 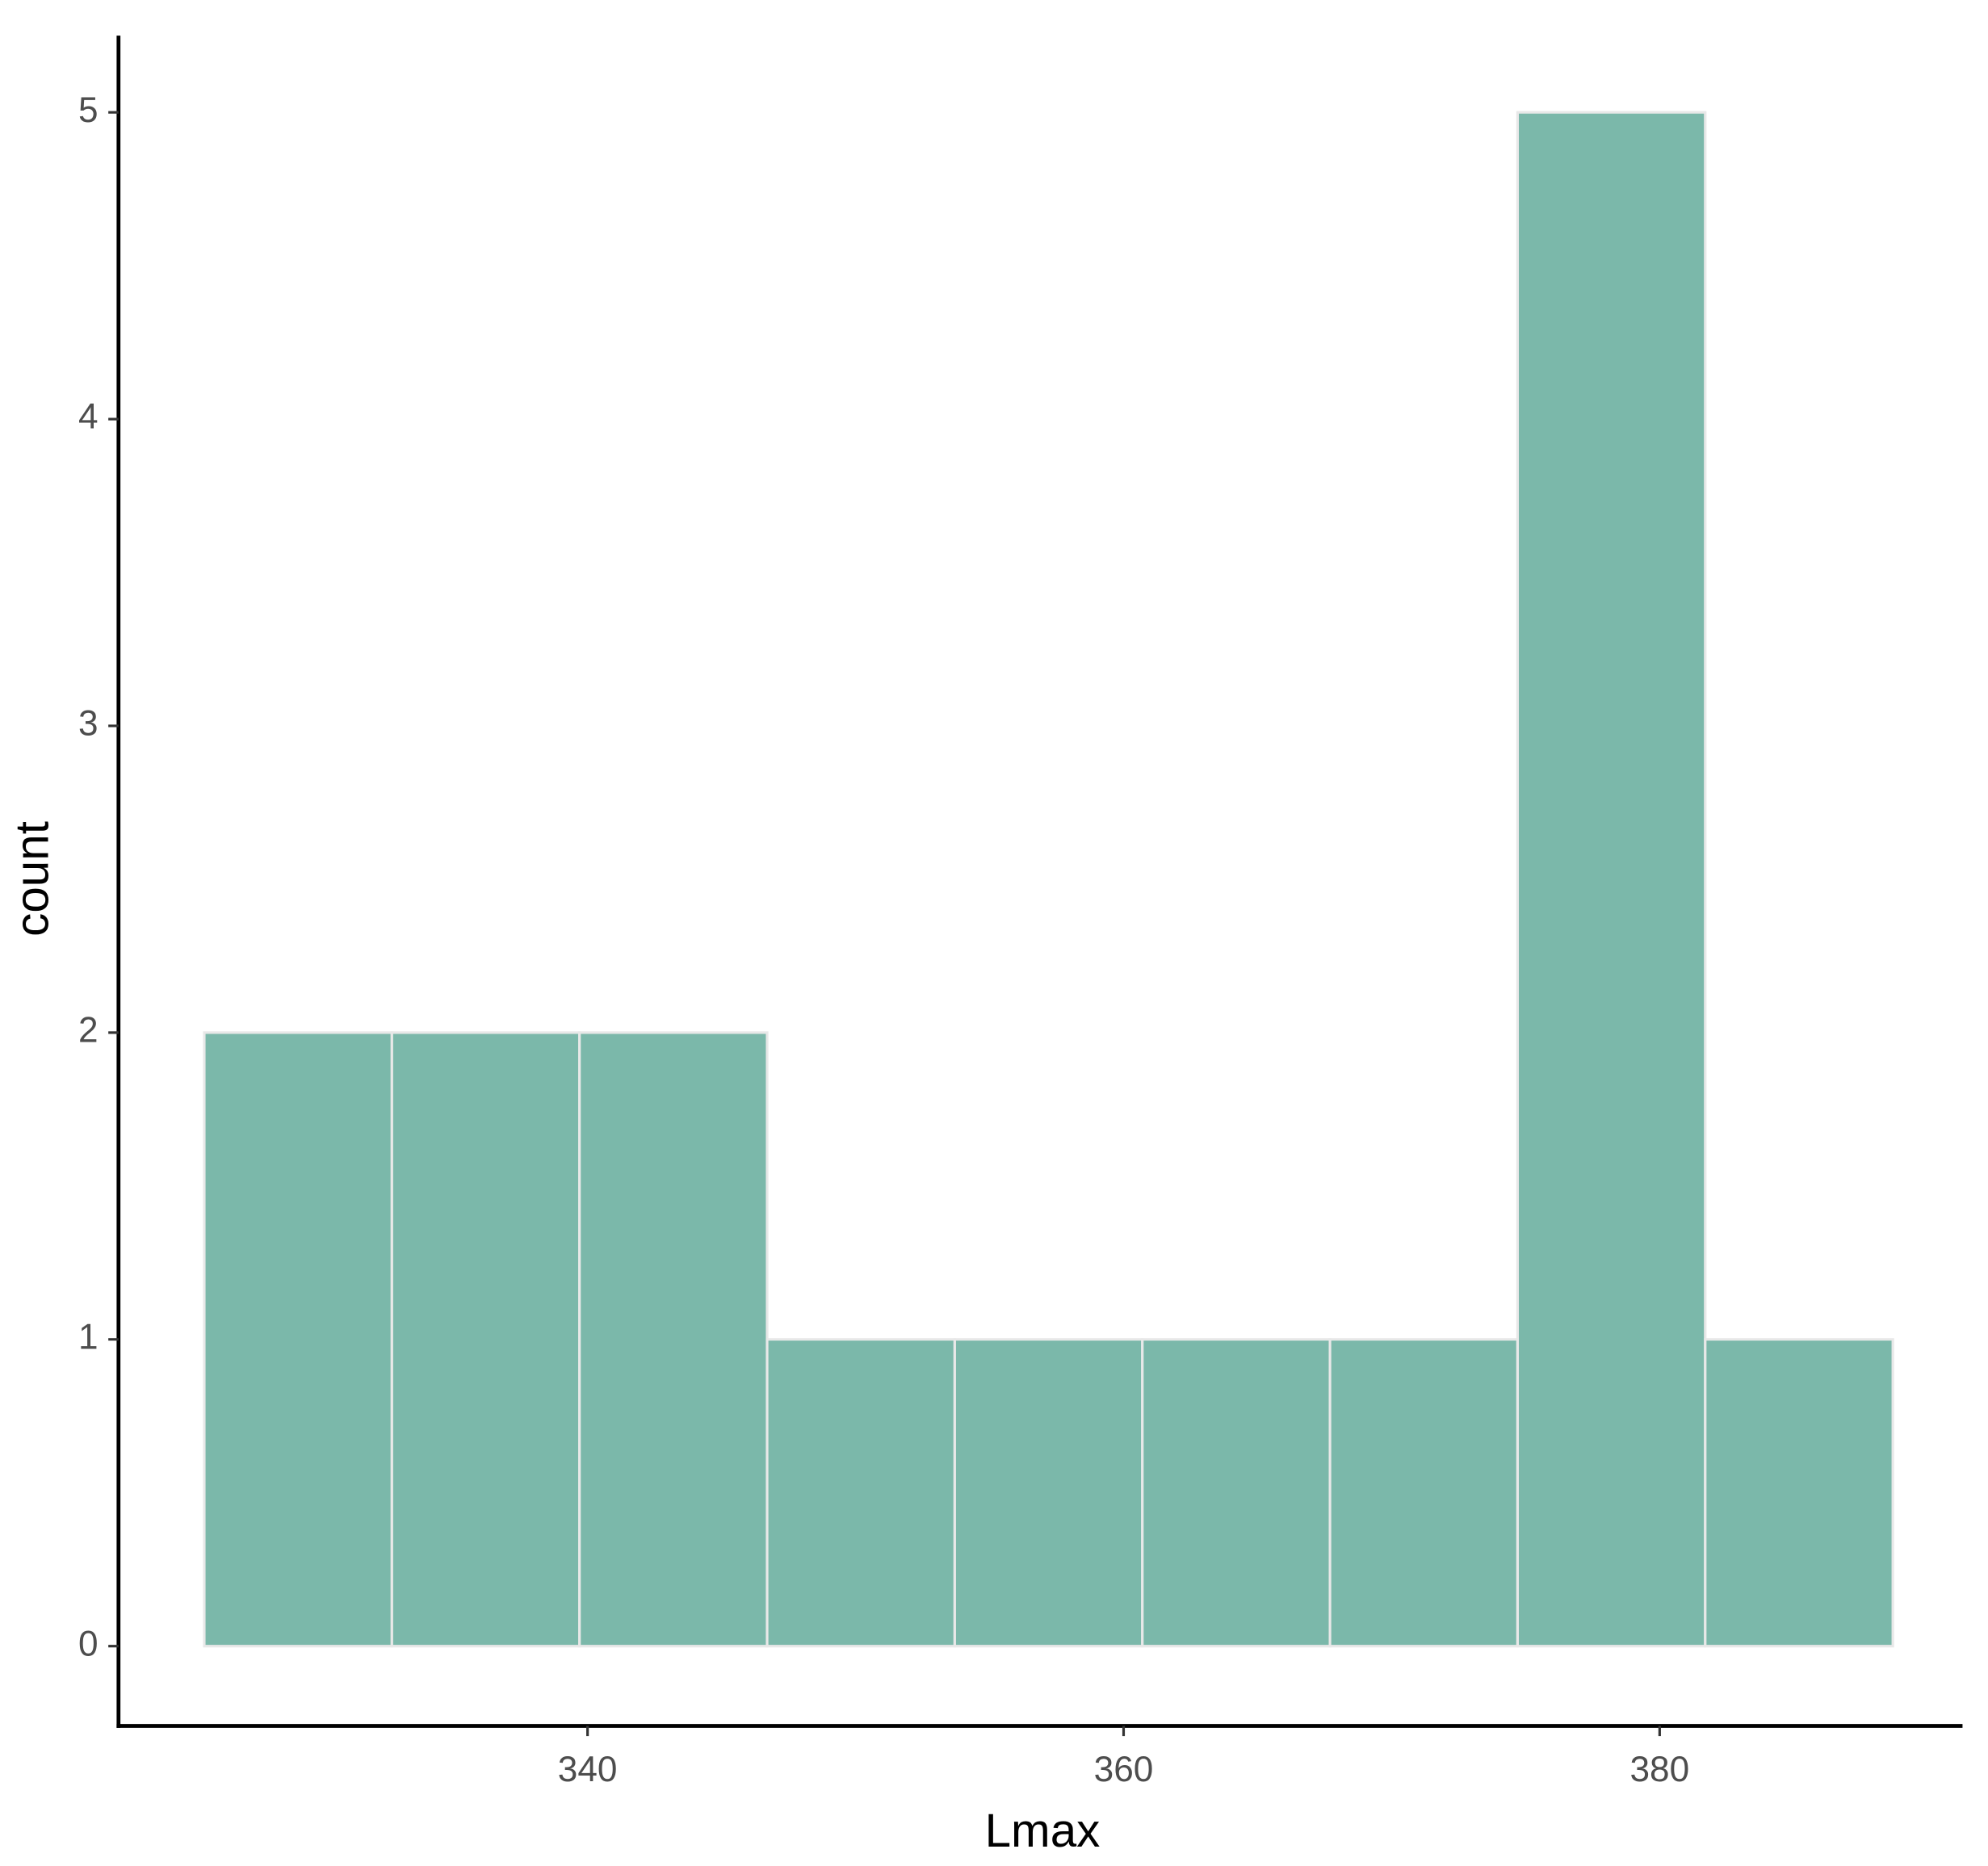 I want to click on y-tick-label: 3, so click(x=89, y=724).